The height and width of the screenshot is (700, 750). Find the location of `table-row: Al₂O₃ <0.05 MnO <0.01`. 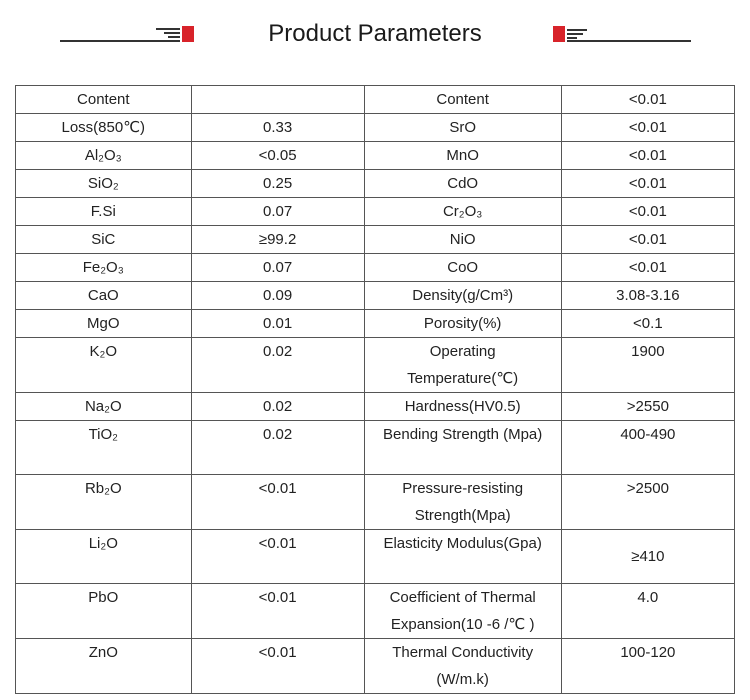

table-row: Al₂O₃ <0.05 MnO <0.01 is located at coordinates (375, 155).